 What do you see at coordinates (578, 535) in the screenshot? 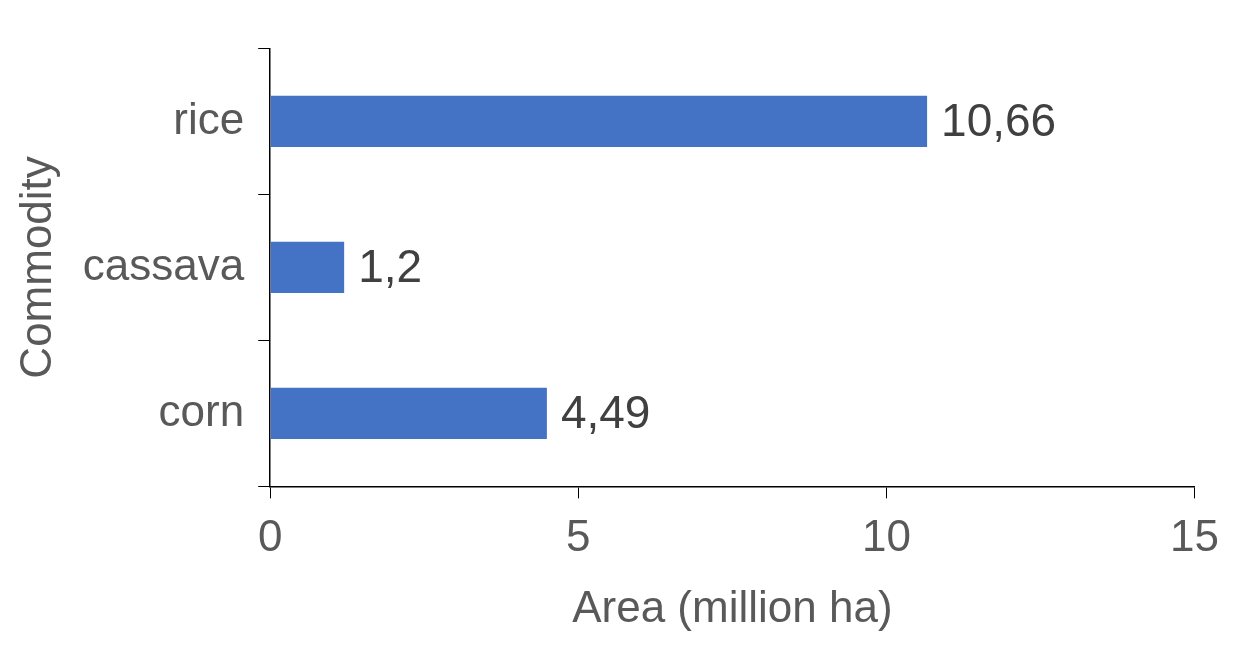
I see `x-tick-label: 5` at bounding box center [578, 535].